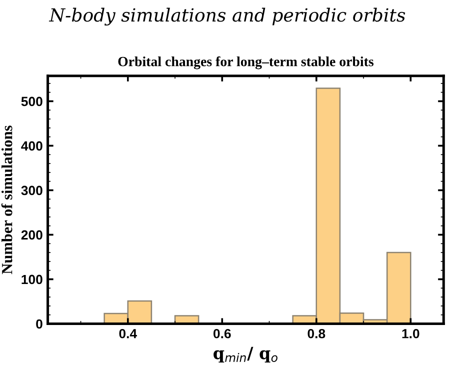 The width and height of the screenshot is (455, 370). Describe the element at coordinates (31, 235) in the screenshot. I see `y-tick-label: 200` at that location.